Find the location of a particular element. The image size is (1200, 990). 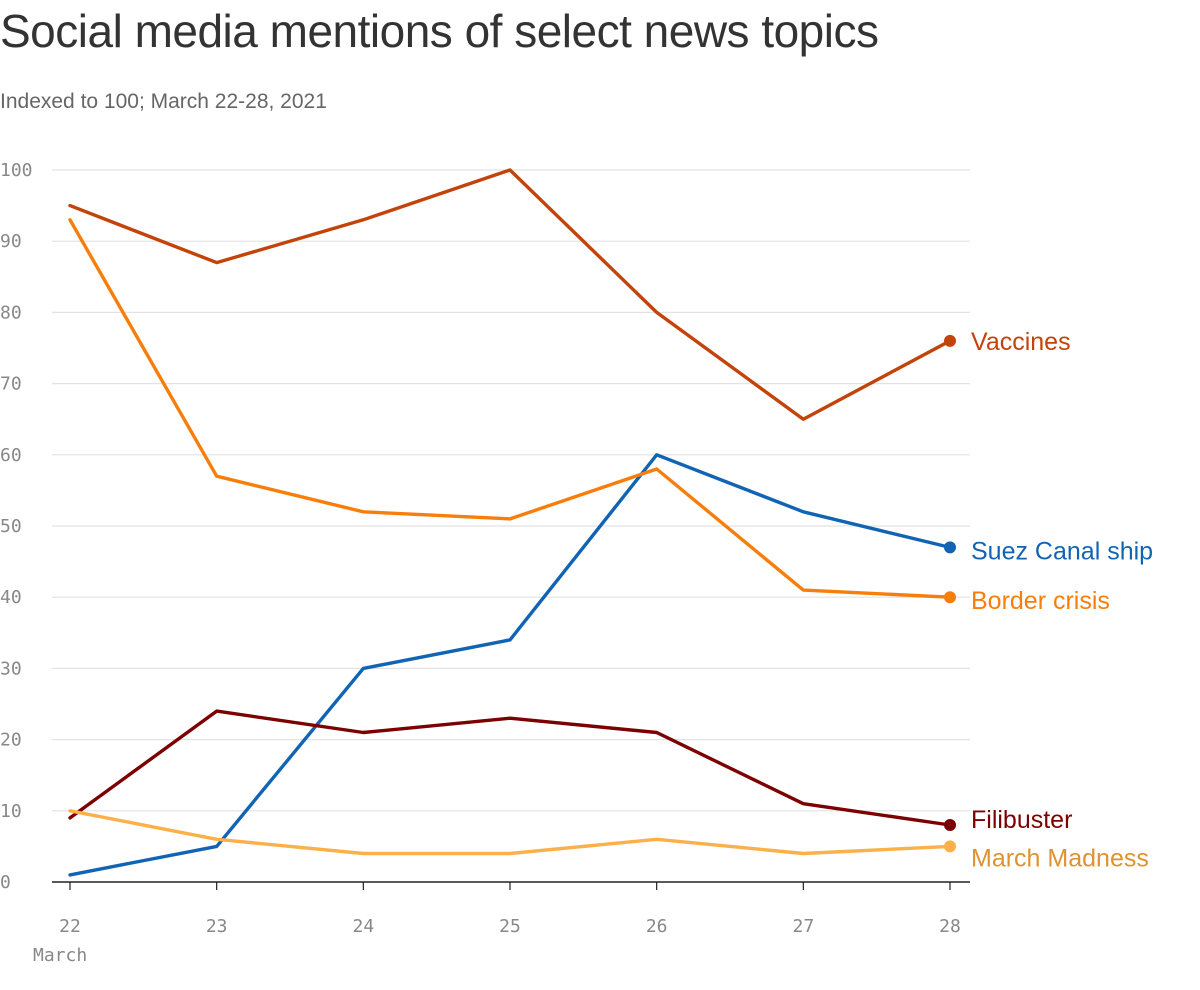

x-tick-label: 28 is located at coordinates (950, 926).